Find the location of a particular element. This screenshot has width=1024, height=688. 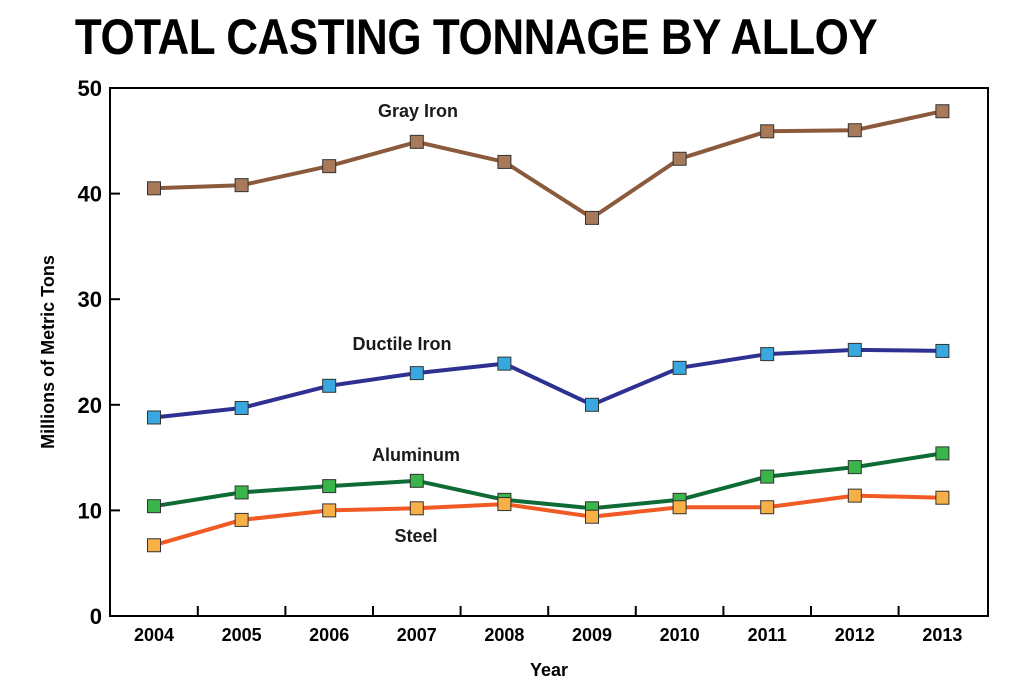

chart-title: TOTAL CASTING TONNAGE BY ALLOY is located at coordinates (476, 37).